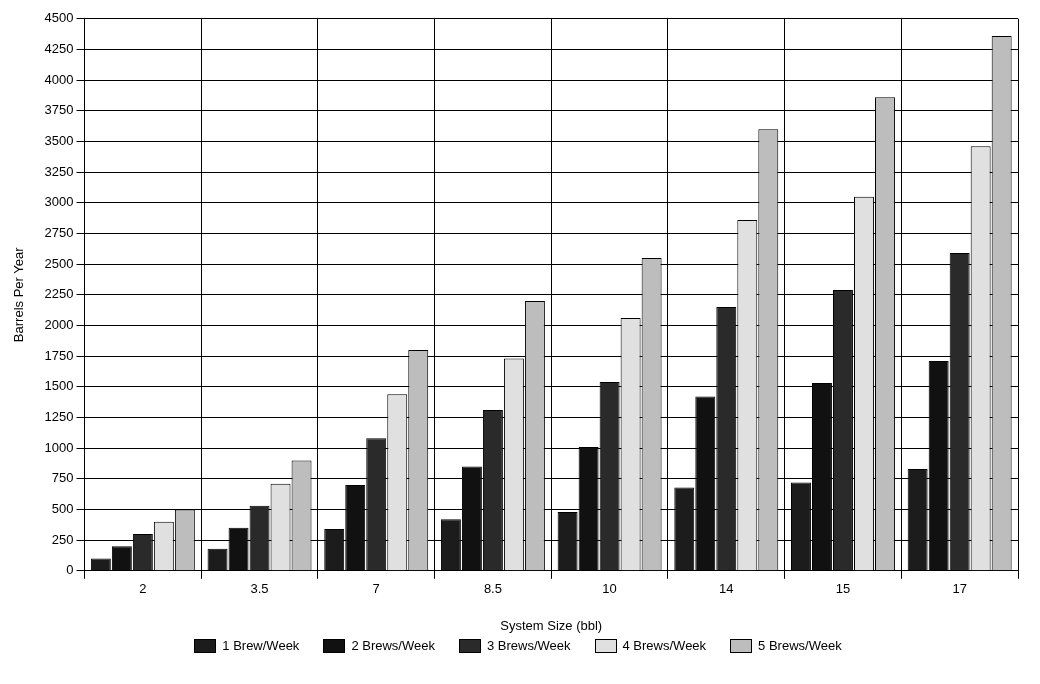 This screenshot has width=1040, height=684. What do you see at coordinates (59, 417) in the screenshot?
I see `y-tick-label: 1250` at bounding box center [59, 417].